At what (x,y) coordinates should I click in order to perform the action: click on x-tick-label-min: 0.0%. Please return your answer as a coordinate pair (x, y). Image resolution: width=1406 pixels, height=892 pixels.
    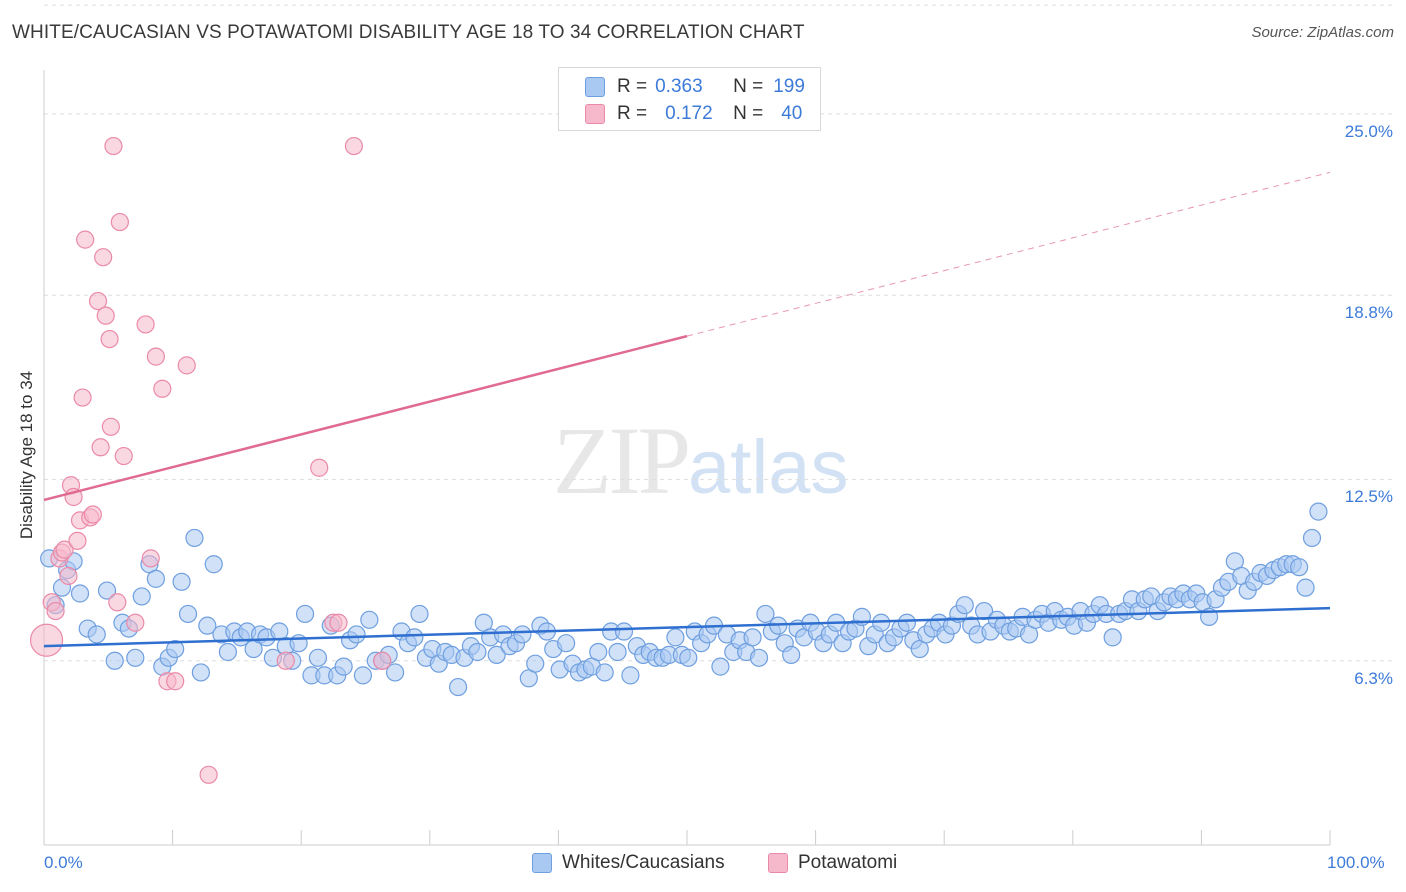
    Looking at the image, I should click on (63, 862).